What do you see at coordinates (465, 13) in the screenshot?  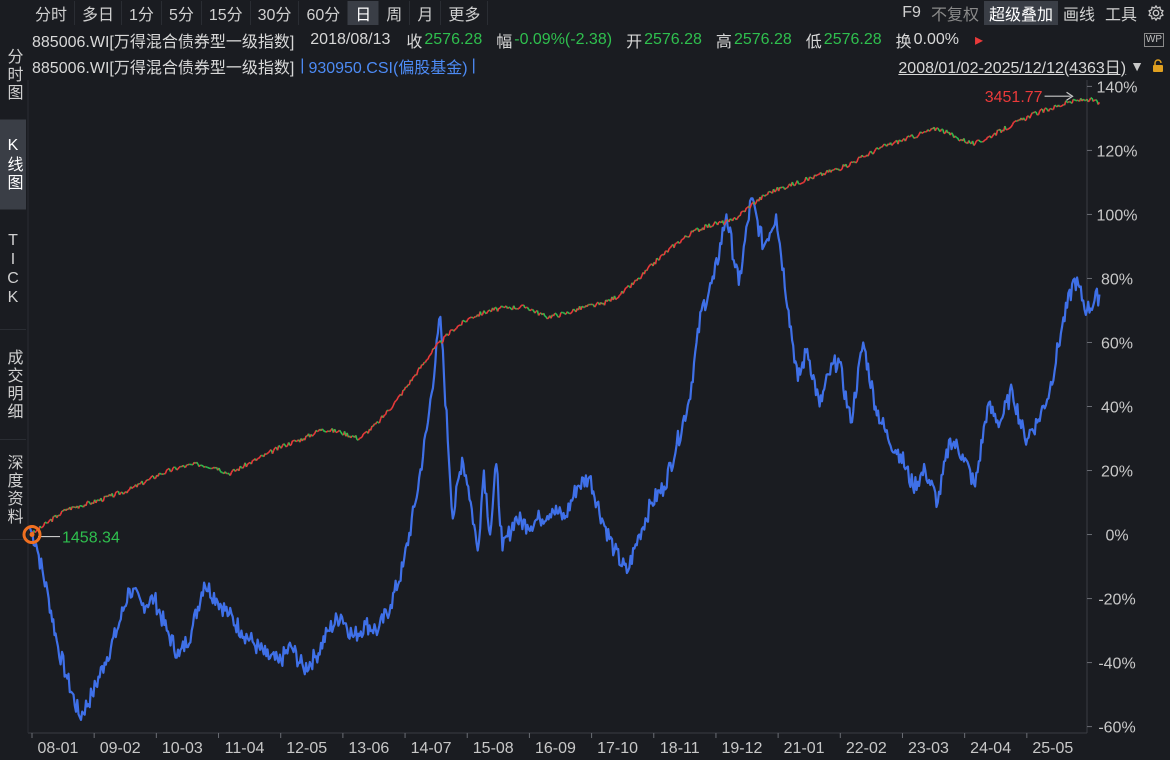 I see `period-tab: 更多` at bounding box center [465, 13].